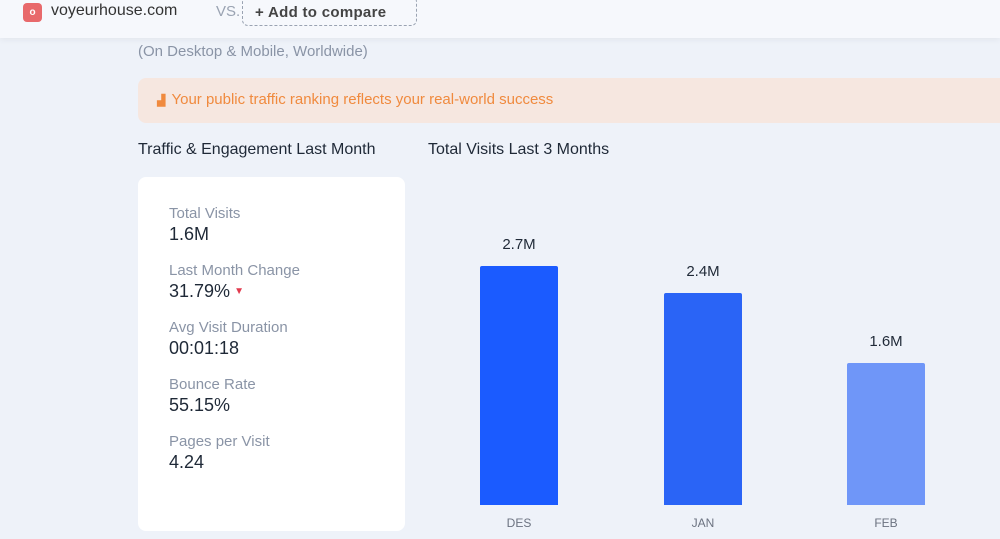 Image resolution: width=1000 pixels, height=539 pixels. I want to click on vs-label: VS., so click(228, 11).